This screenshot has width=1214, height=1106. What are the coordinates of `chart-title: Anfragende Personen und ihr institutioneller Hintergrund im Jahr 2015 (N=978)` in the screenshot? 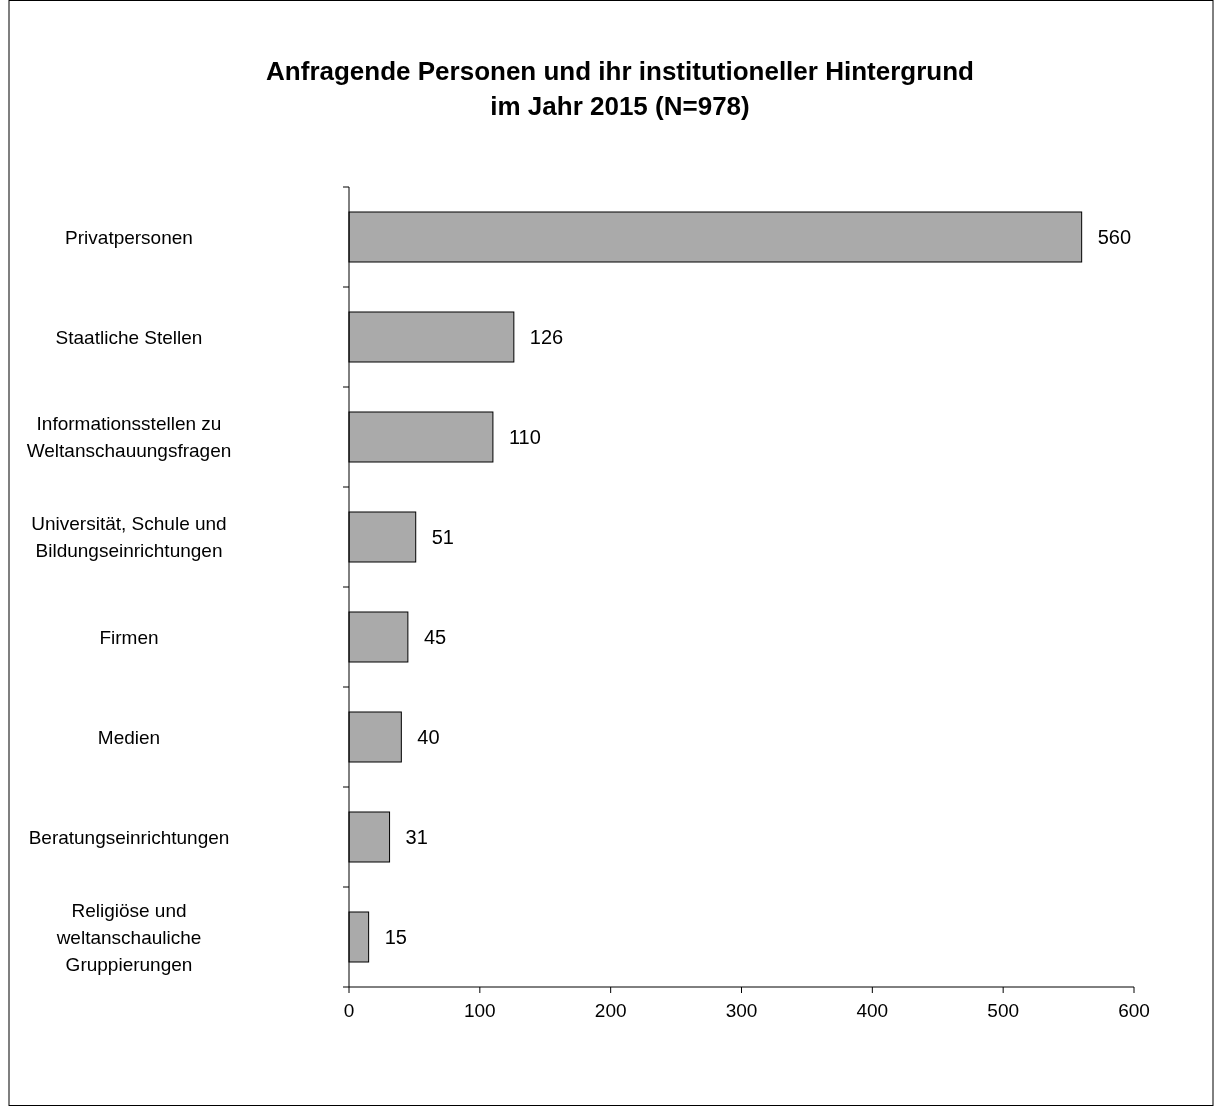 It's located at (620, 88).